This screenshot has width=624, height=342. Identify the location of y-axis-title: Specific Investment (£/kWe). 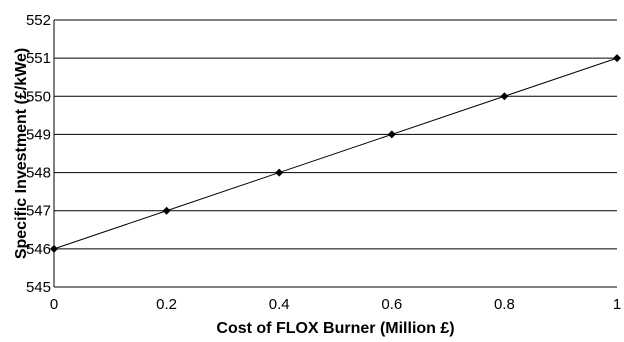
(21, 153).